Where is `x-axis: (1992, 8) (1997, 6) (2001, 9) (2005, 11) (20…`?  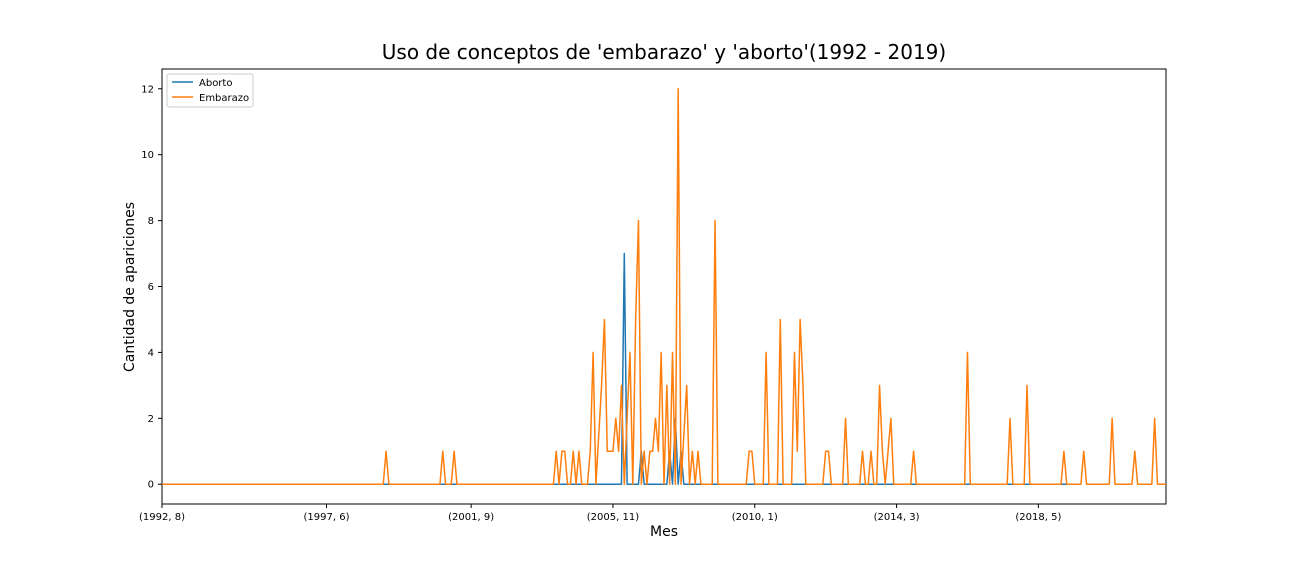 x-axis: (1992, 8) (1997, 6) (2001, 9) (2005, 11) (20… is located at coordinates (600, 513).